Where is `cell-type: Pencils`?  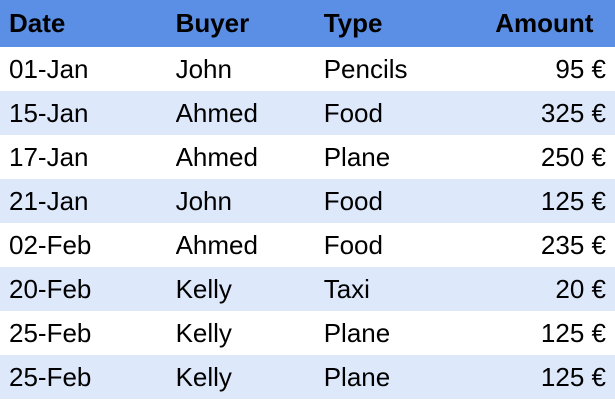
cell-type: Pencils is located at coordinates (365, 69).